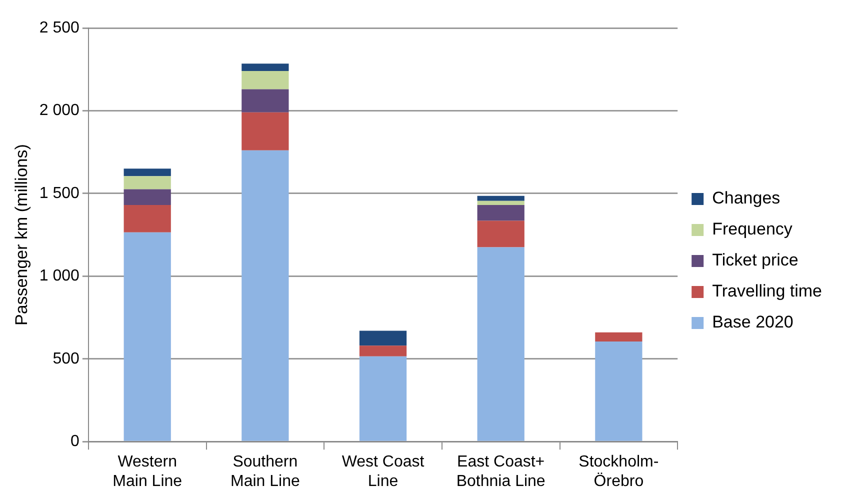 The width and height of the screenshot is (850, 502). I want to click on x-tick-label: Western Main Line, so click(147, 472).